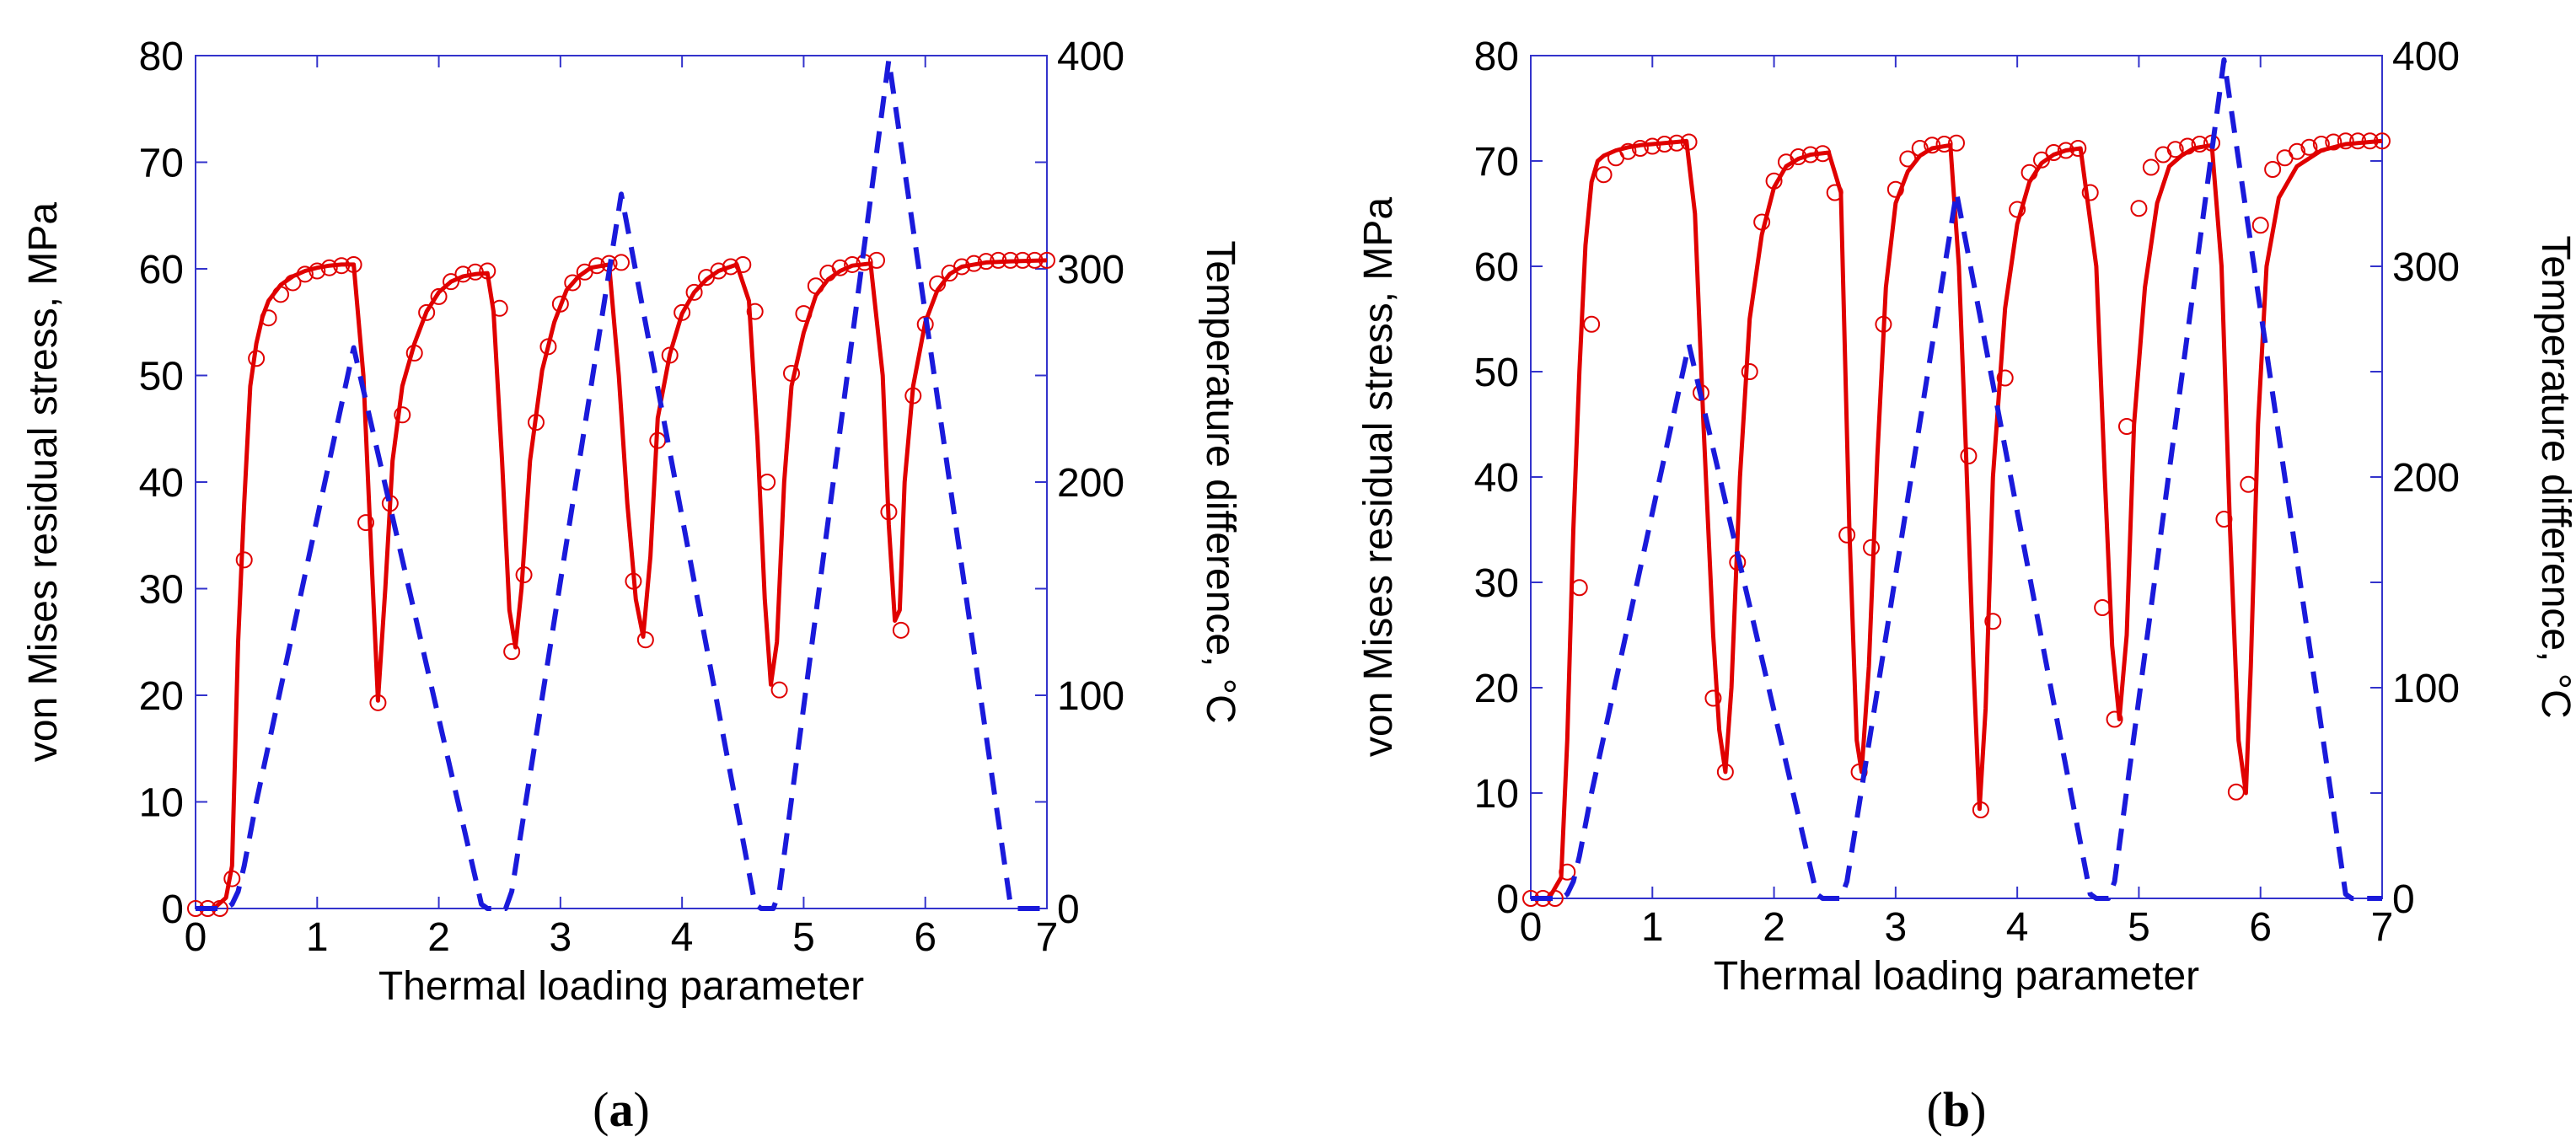 This screenshot has width=2576, height=1147. What do you see at coordinates (1090, 483) in the screenshot?
I see `y2-tick-label: 200` at bounding box center [1090, 483].